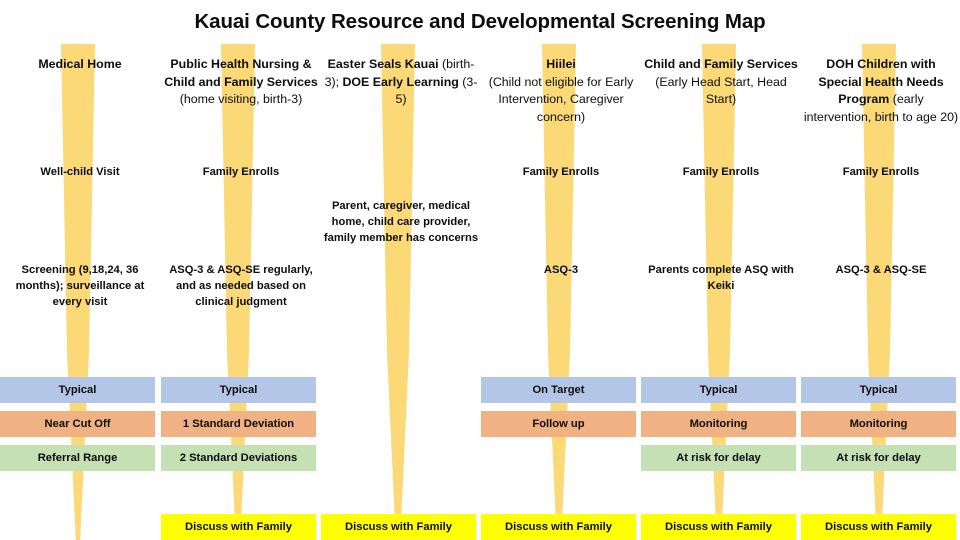  What do you see at coordinates (238, 458) in the screenshot?
I see `status-box-referral: 2 Standard Deviations` at bounding box center [238, 458].